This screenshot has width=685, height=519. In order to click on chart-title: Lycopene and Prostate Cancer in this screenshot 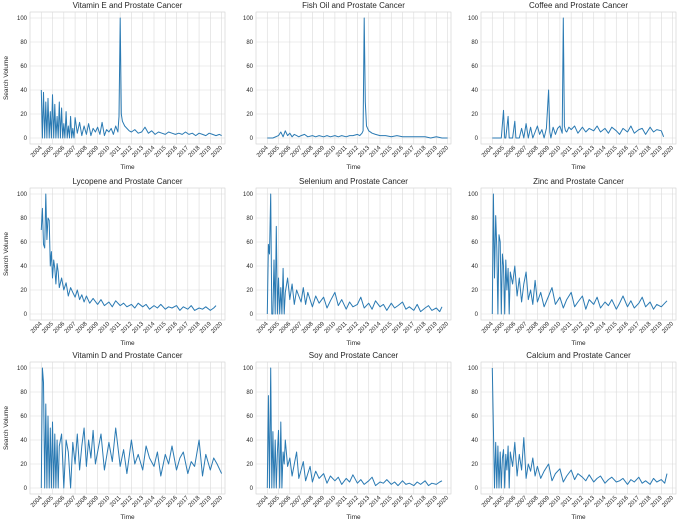, I will do `click(128, 181)`.